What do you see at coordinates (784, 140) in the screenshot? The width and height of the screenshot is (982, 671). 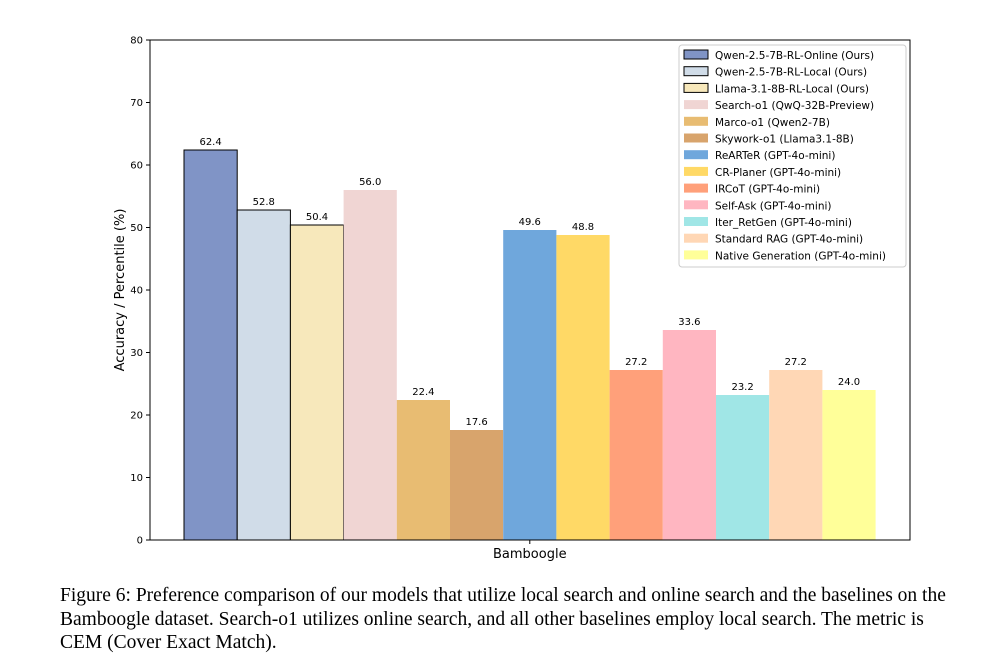 I see `legend-label: Skywork-o1 (Llama3.1-8B)` at bounding box center [784, 140].